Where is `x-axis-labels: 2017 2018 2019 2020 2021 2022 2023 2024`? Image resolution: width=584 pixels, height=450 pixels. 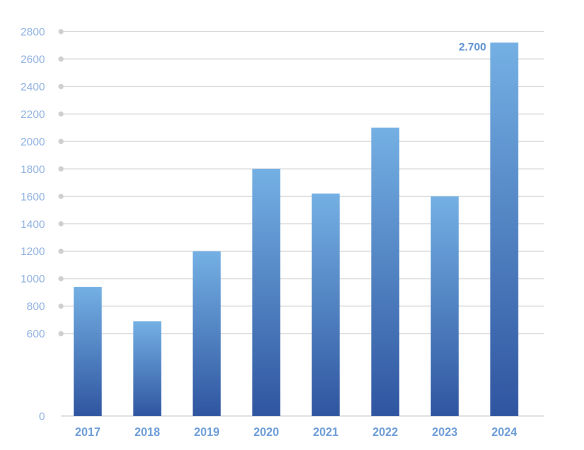
x-axis-labels: 2017 2018 2019 2020 2021 2022 2023 2024 is located at coordinates (296, 433).